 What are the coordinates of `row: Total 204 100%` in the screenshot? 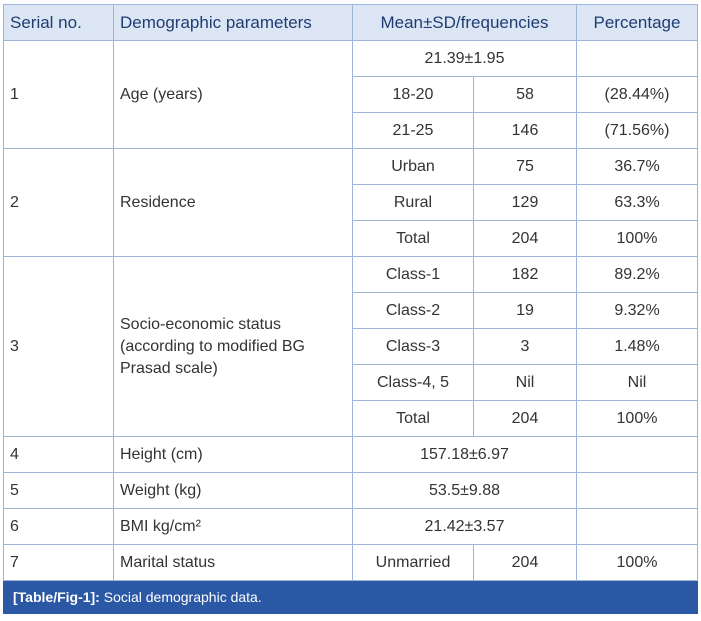 It's located at (351, 238).